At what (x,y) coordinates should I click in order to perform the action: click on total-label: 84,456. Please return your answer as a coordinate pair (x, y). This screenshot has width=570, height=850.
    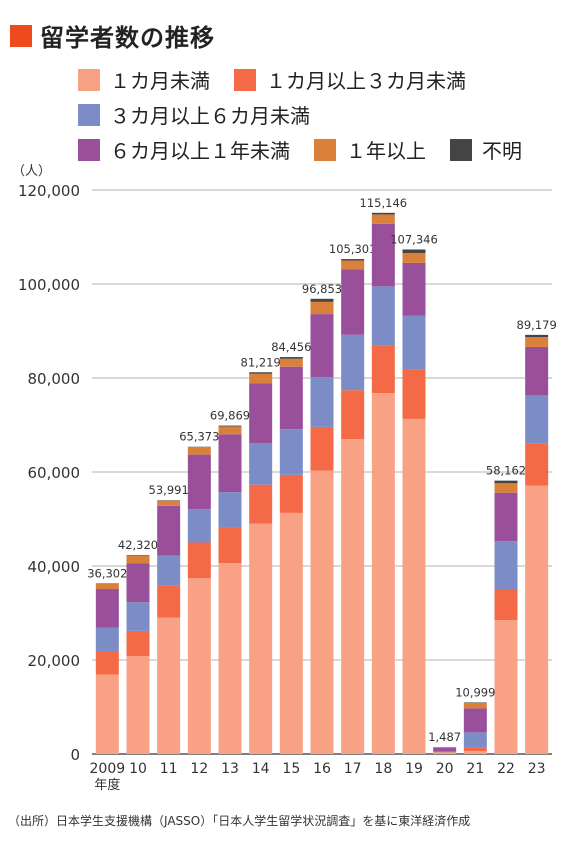
    Looking at the image, I should click on (291, 347).